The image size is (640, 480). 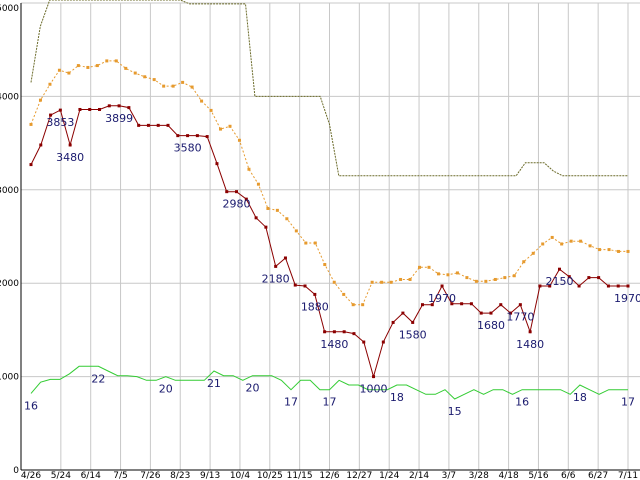 I want to click on data-label: 1480, so click(x=530, y=344).